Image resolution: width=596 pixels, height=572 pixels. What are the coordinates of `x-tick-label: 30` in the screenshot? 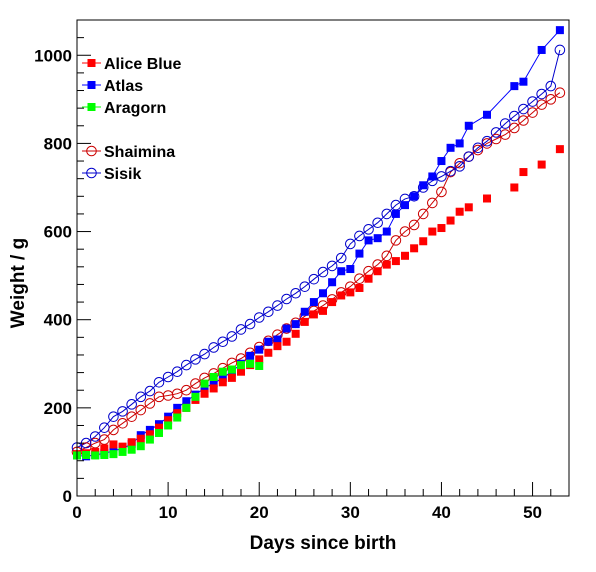 It's located at (350, 512).